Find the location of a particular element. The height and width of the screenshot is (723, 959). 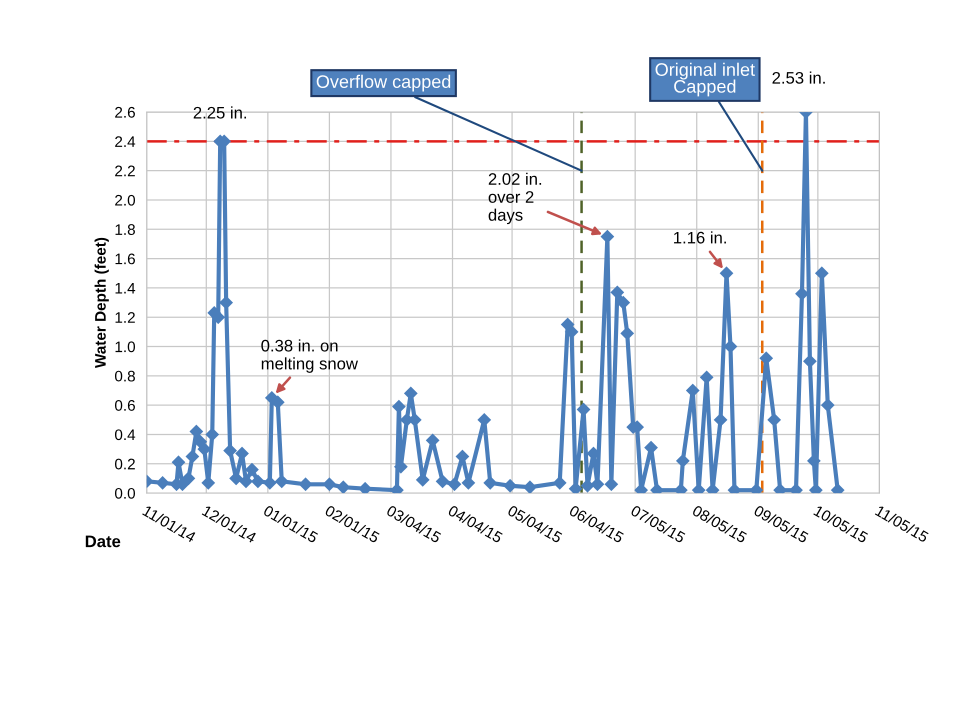

annotation: 2.53 in. is located at coordinates (798, 78).